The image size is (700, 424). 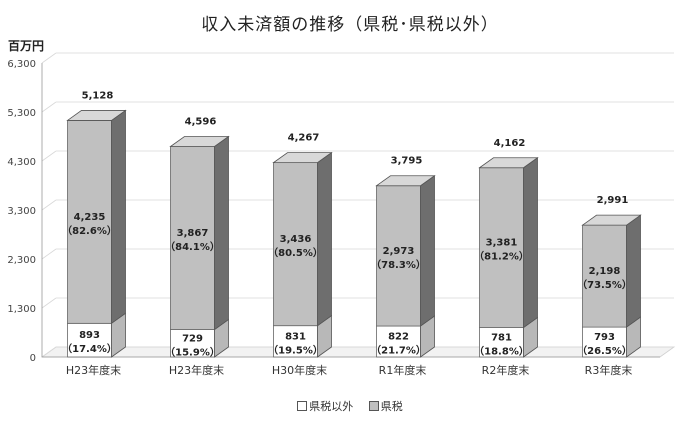 What do you see at coordinates (510, 143) in the screenshot?
I see `data-label-total: 4,162` at bounding box center [510, 143].